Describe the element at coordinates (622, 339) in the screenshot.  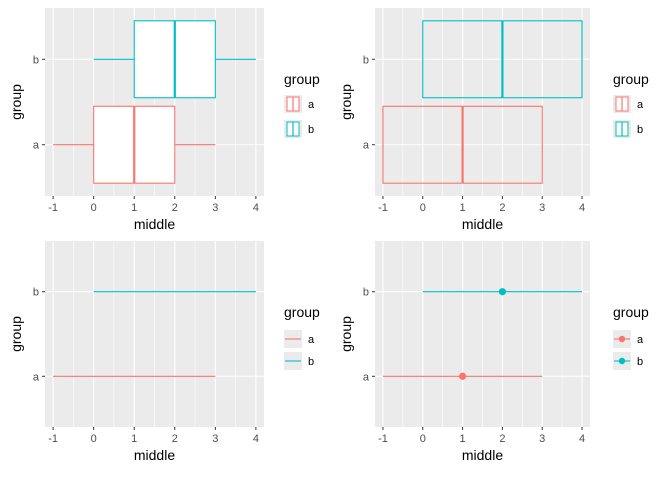
I see `legend-key-point-a` at that location.